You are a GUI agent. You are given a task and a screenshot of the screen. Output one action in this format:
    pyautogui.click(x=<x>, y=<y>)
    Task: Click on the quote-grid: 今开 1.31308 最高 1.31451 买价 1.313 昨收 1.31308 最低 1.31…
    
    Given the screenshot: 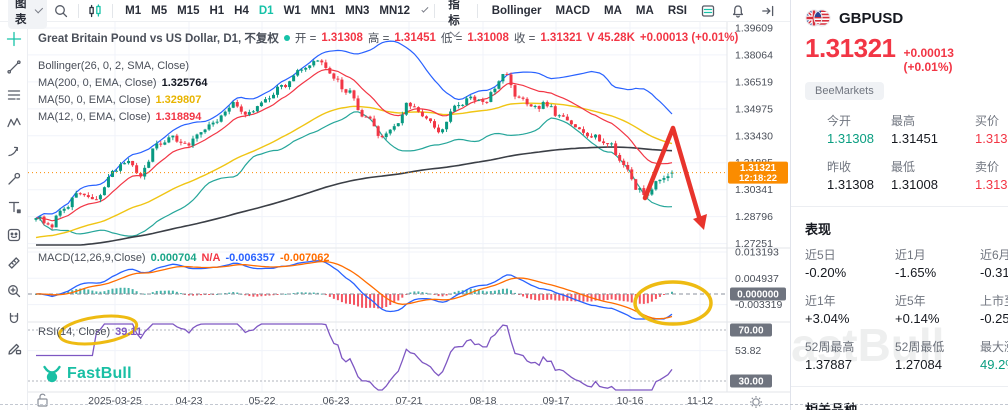 What is the action you would take?
    pyautogui.click(x=899, y=152)
    